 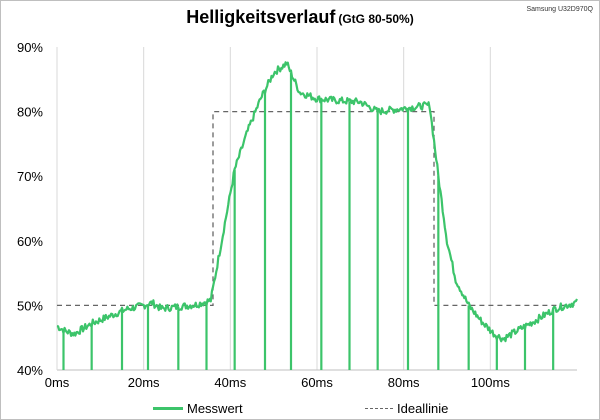 What do you see at coordinates (559, 9) in the screenshot?
I see `device-label: Samsung U32D970Q` at bounding box center [559, 9].